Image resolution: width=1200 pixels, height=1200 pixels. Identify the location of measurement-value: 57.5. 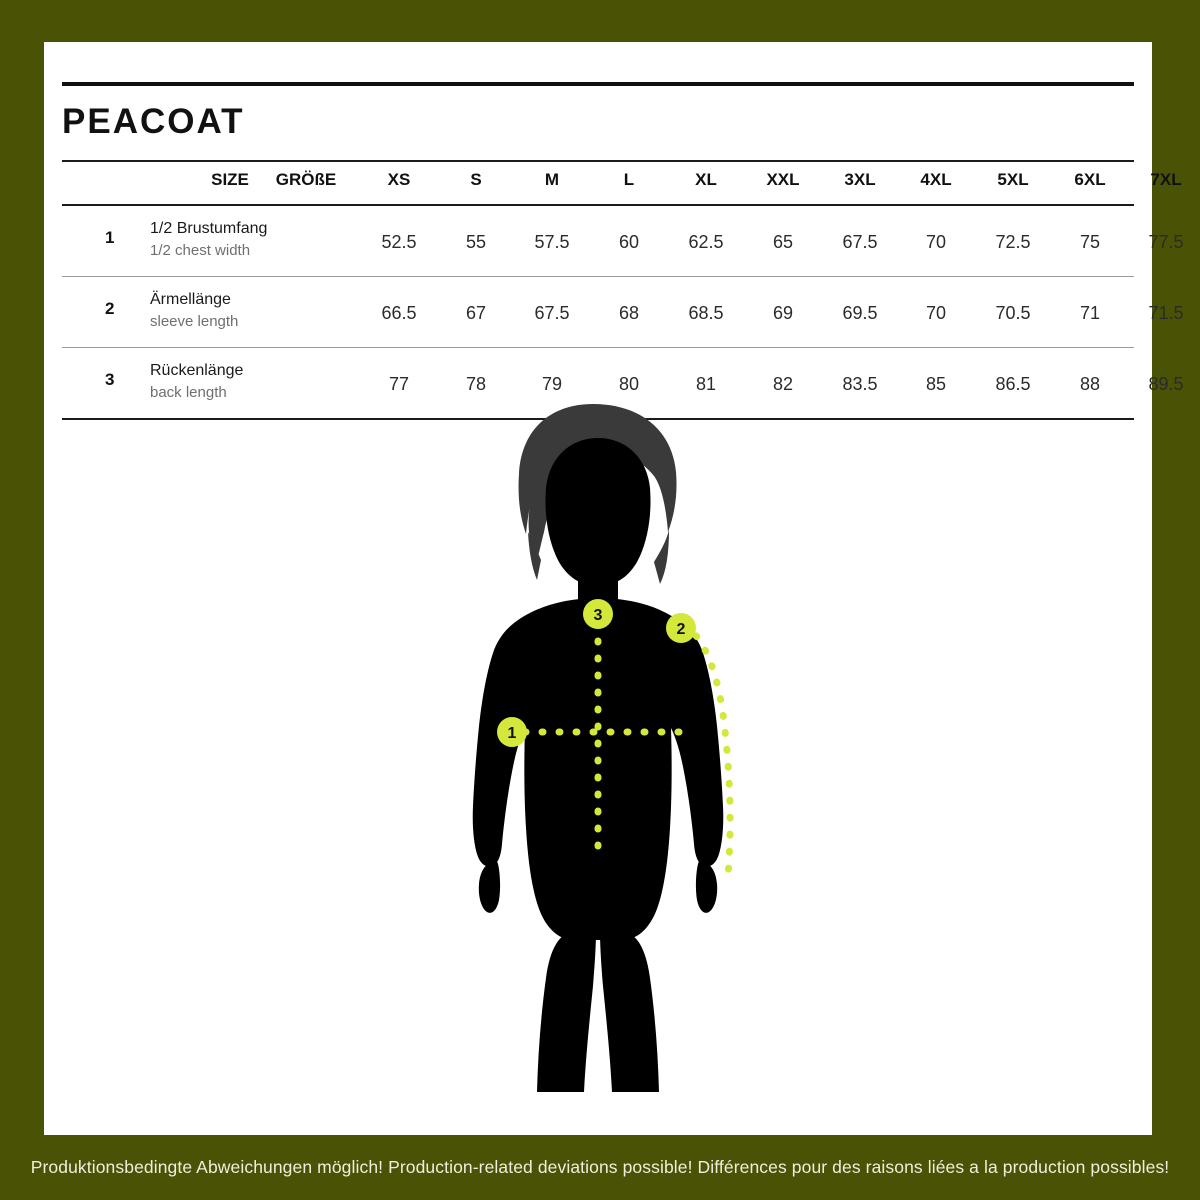
(552, 242).